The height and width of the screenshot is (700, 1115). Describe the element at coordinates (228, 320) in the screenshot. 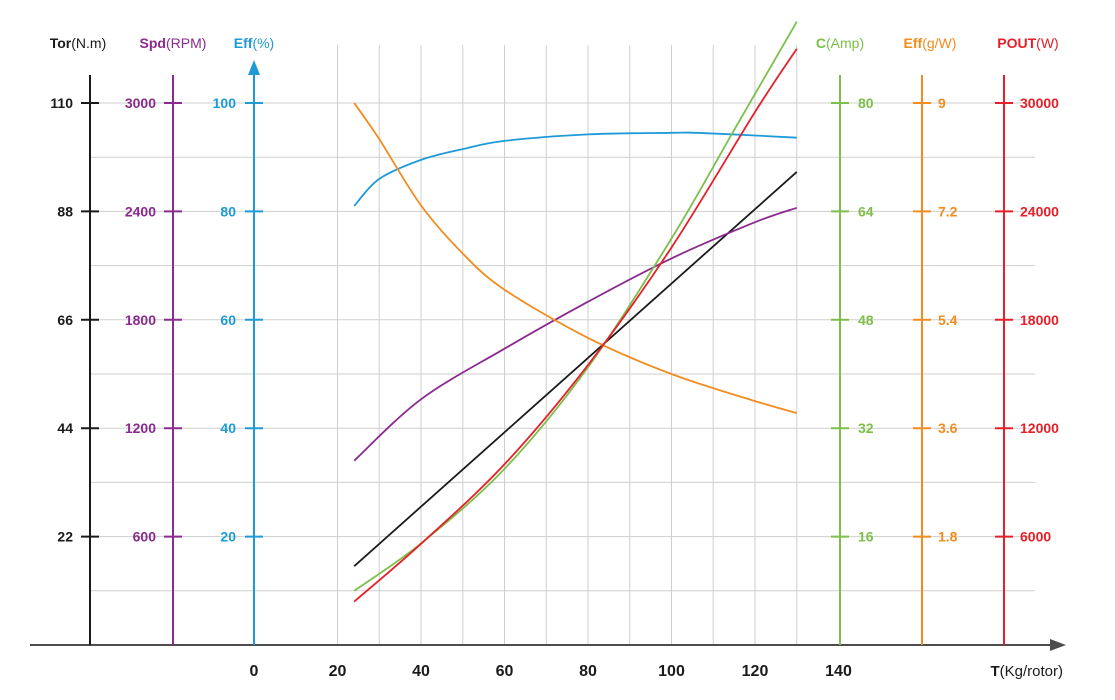

I see `eff_pct-tick-label: 60` at that location.